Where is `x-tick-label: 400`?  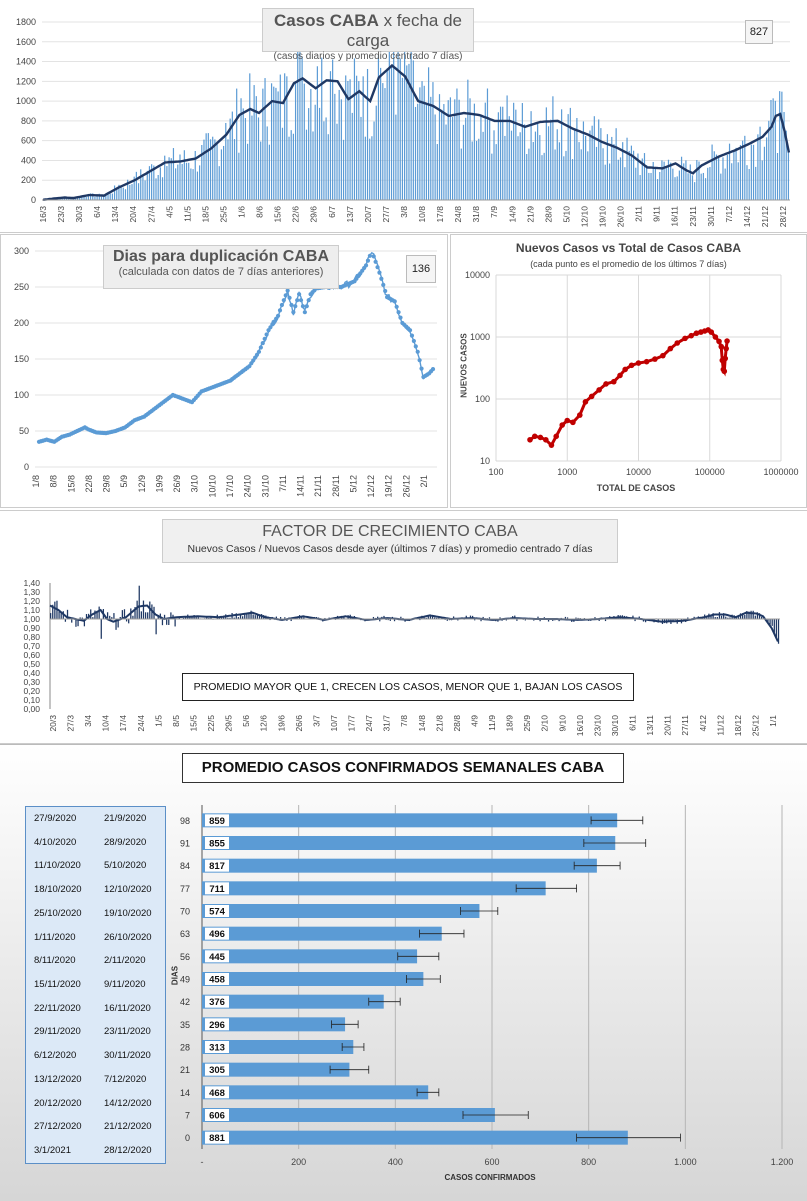 x-tick-label: 400 is located at coordinates (395, 1162).